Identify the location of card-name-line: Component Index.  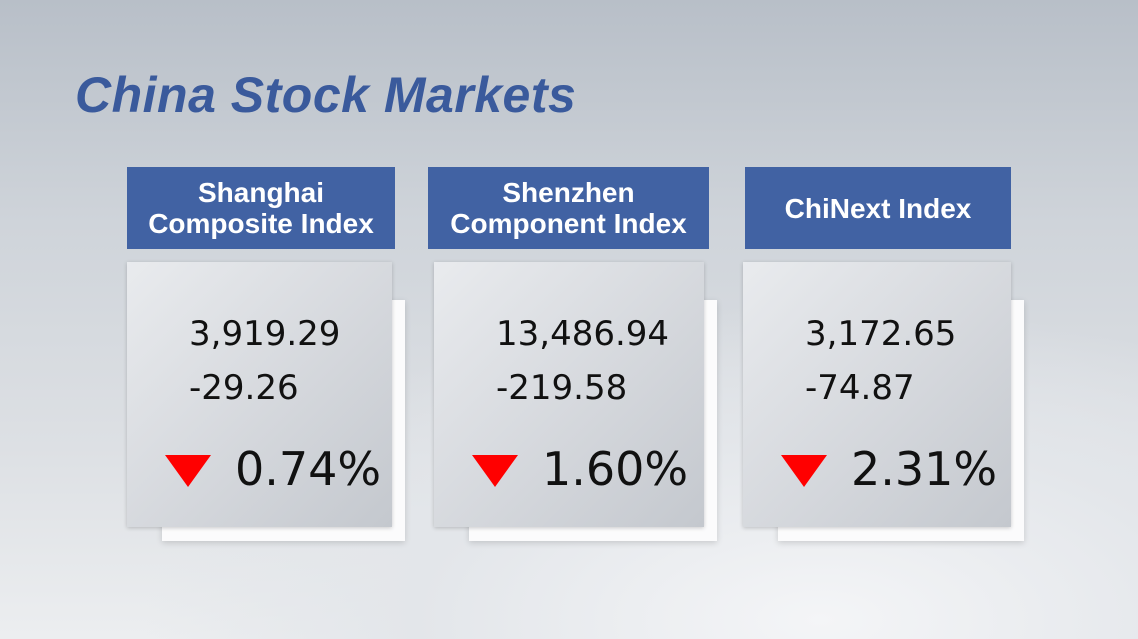
(568, 223).